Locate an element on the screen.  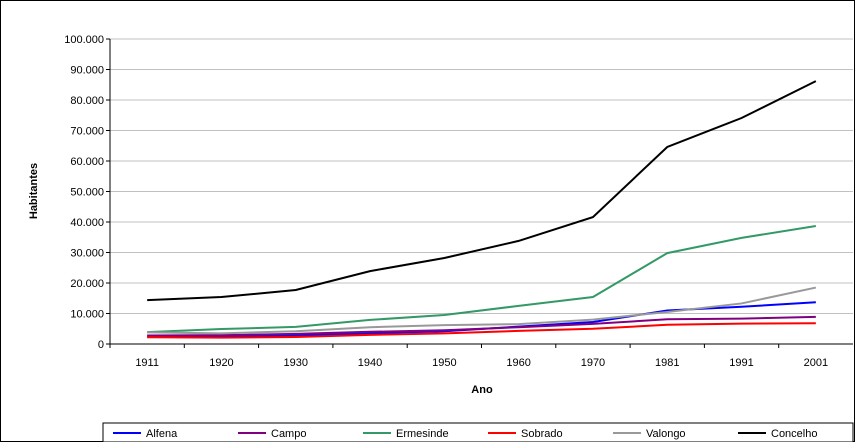
y-tick-label: 40.000 is located at coordinates (87, 223).